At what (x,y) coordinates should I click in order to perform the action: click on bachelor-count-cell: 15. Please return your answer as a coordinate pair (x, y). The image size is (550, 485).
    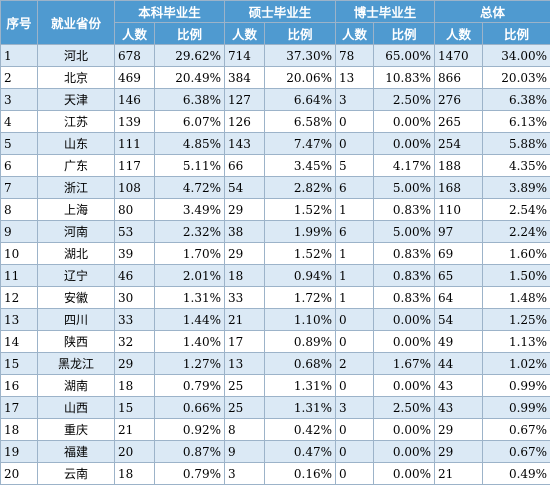
    Looking at the image, I should click on (135, 408).